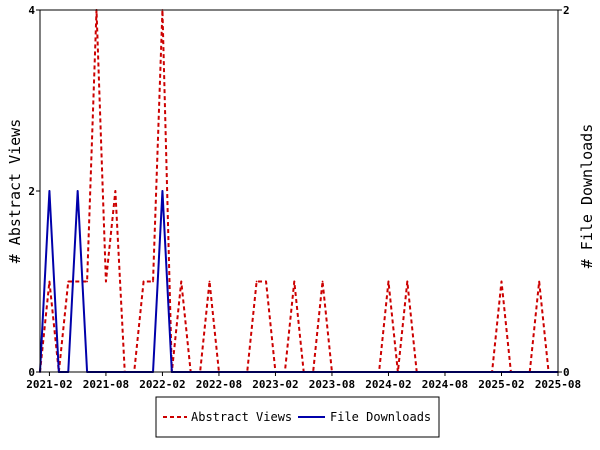 The width and height of the screenshot is (600, 450). What do you see at coordinates (15, 191) in the screenshot?
I see `y-axis-left-title: # Abstract Views` at bounding box center [15, 191].